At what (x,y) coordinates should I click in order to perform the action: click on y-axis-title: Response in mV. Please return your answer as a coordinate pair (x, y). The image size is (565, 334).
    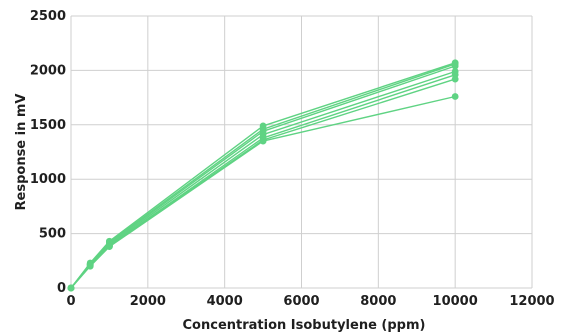
    Looking at the image, I should click on (21, 152).